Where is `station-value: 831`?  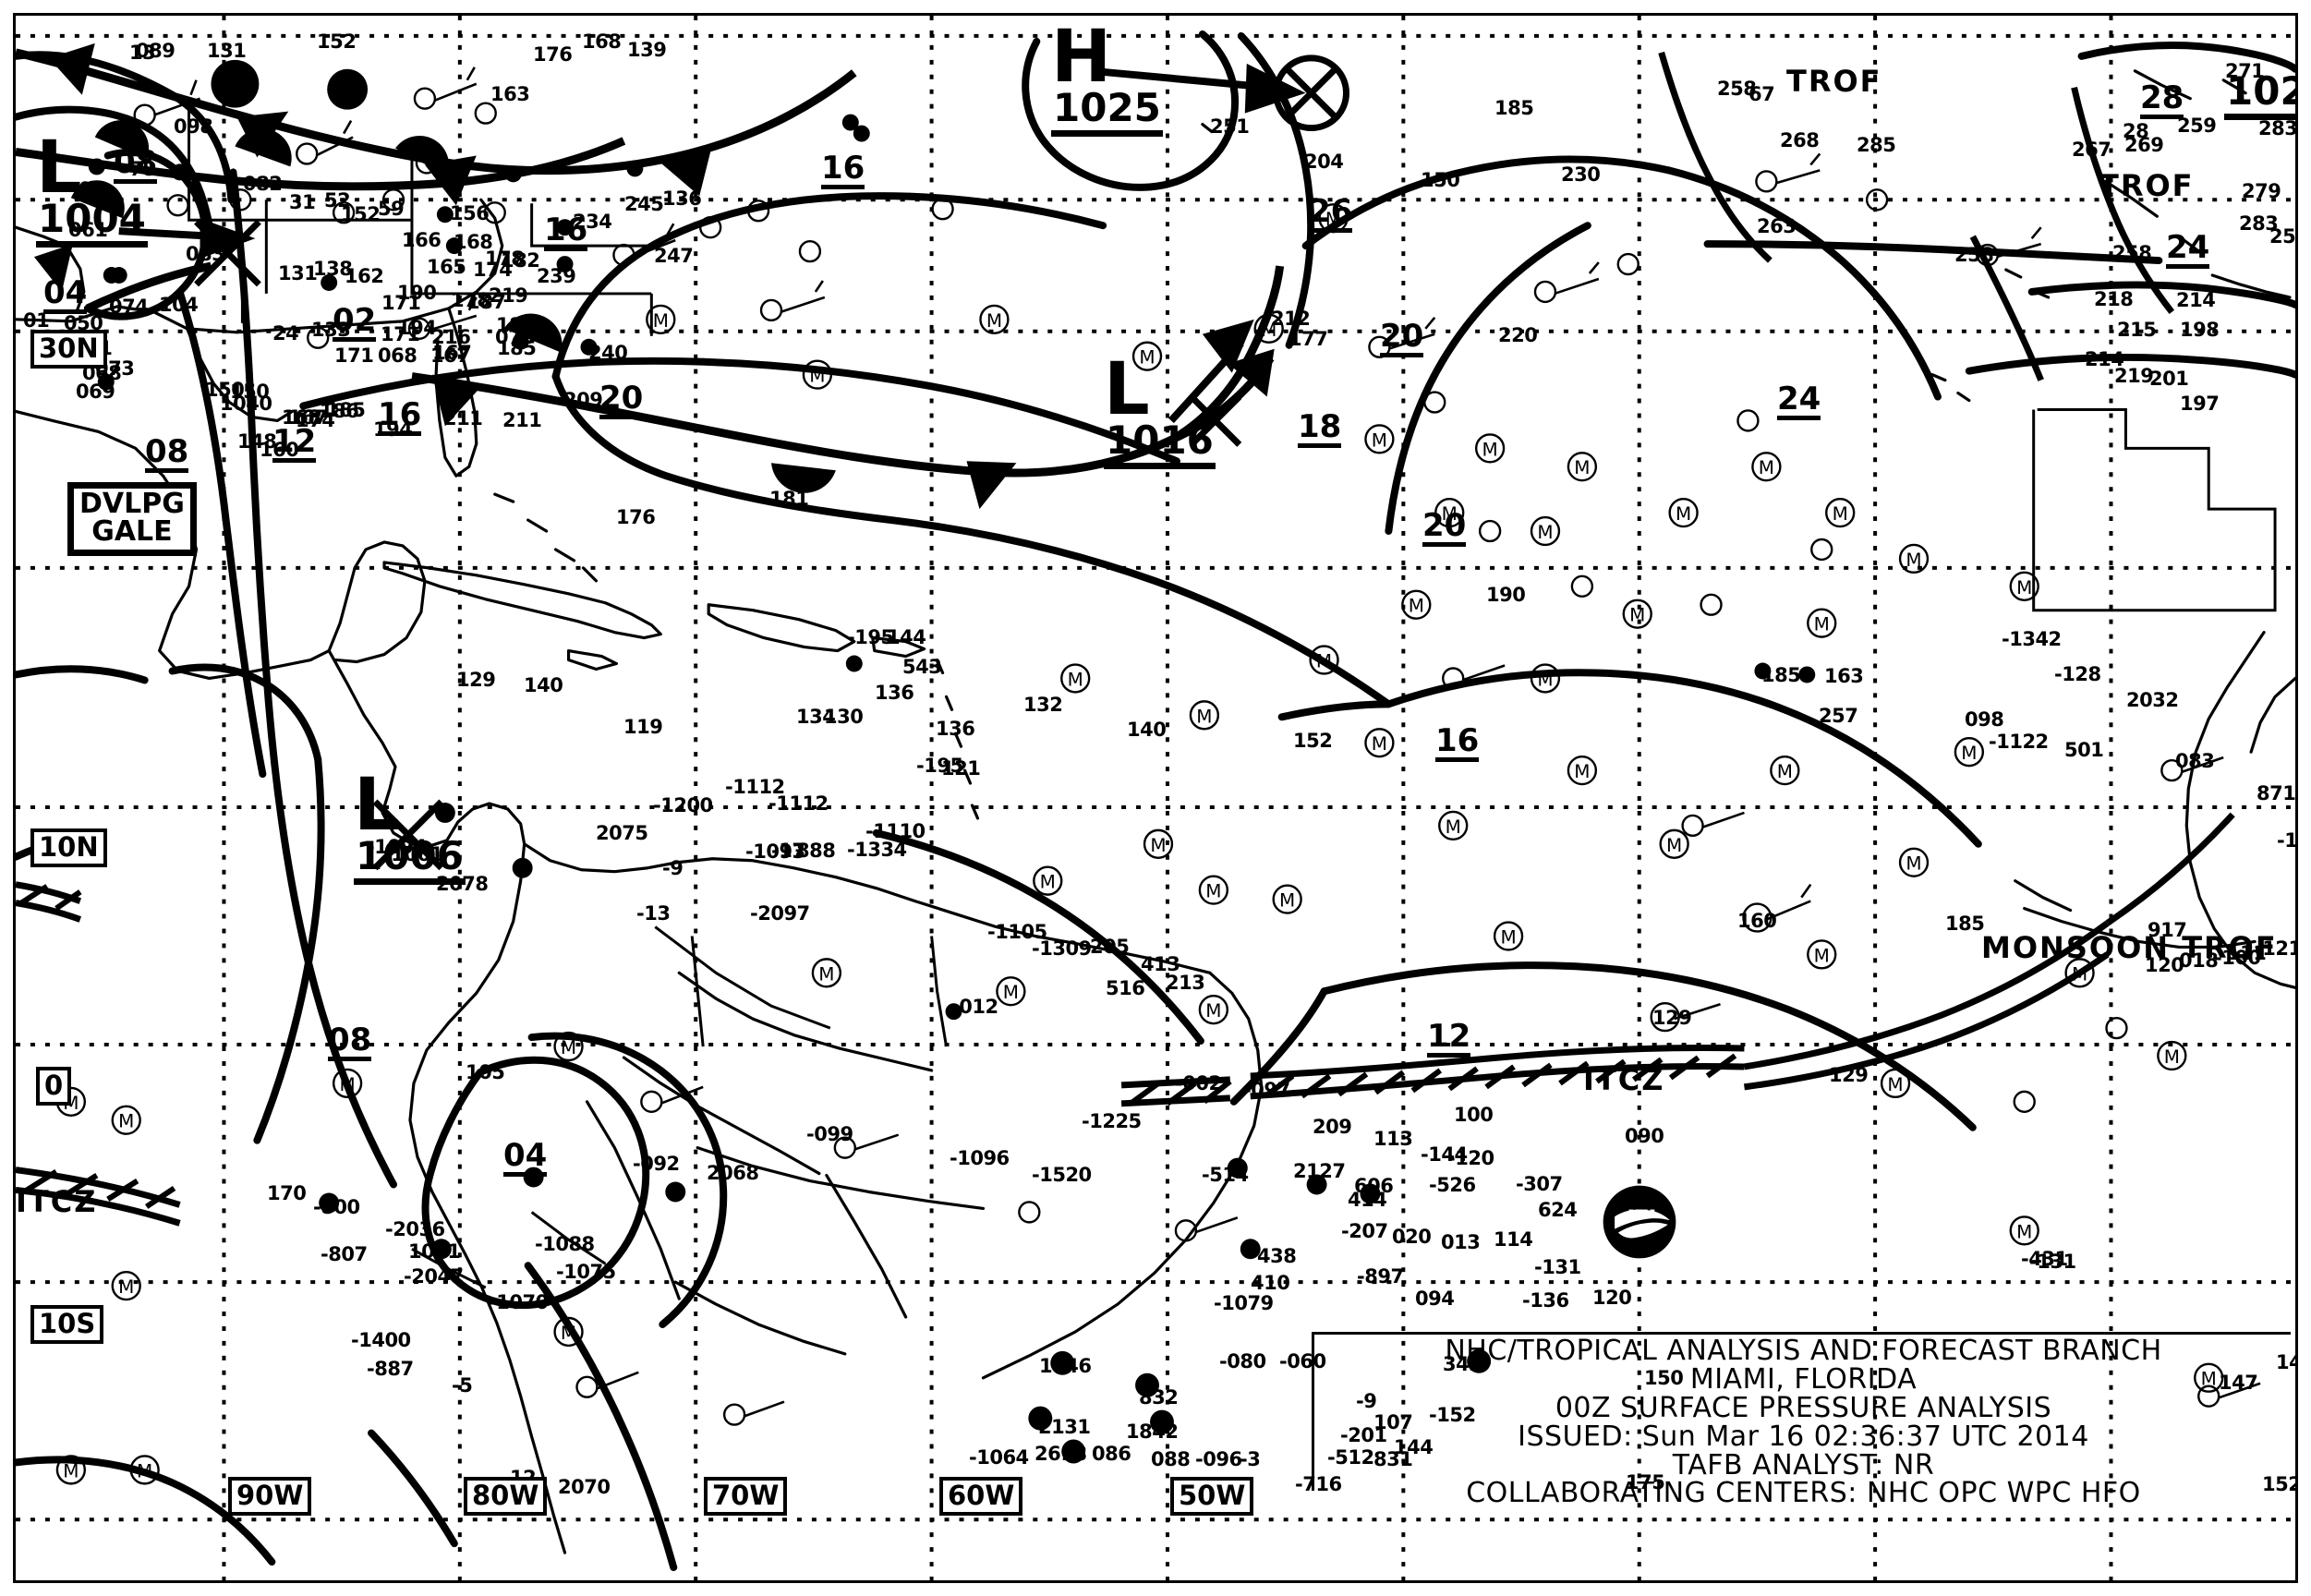
station-value: 831 is located at coordinates (1393, 1459).